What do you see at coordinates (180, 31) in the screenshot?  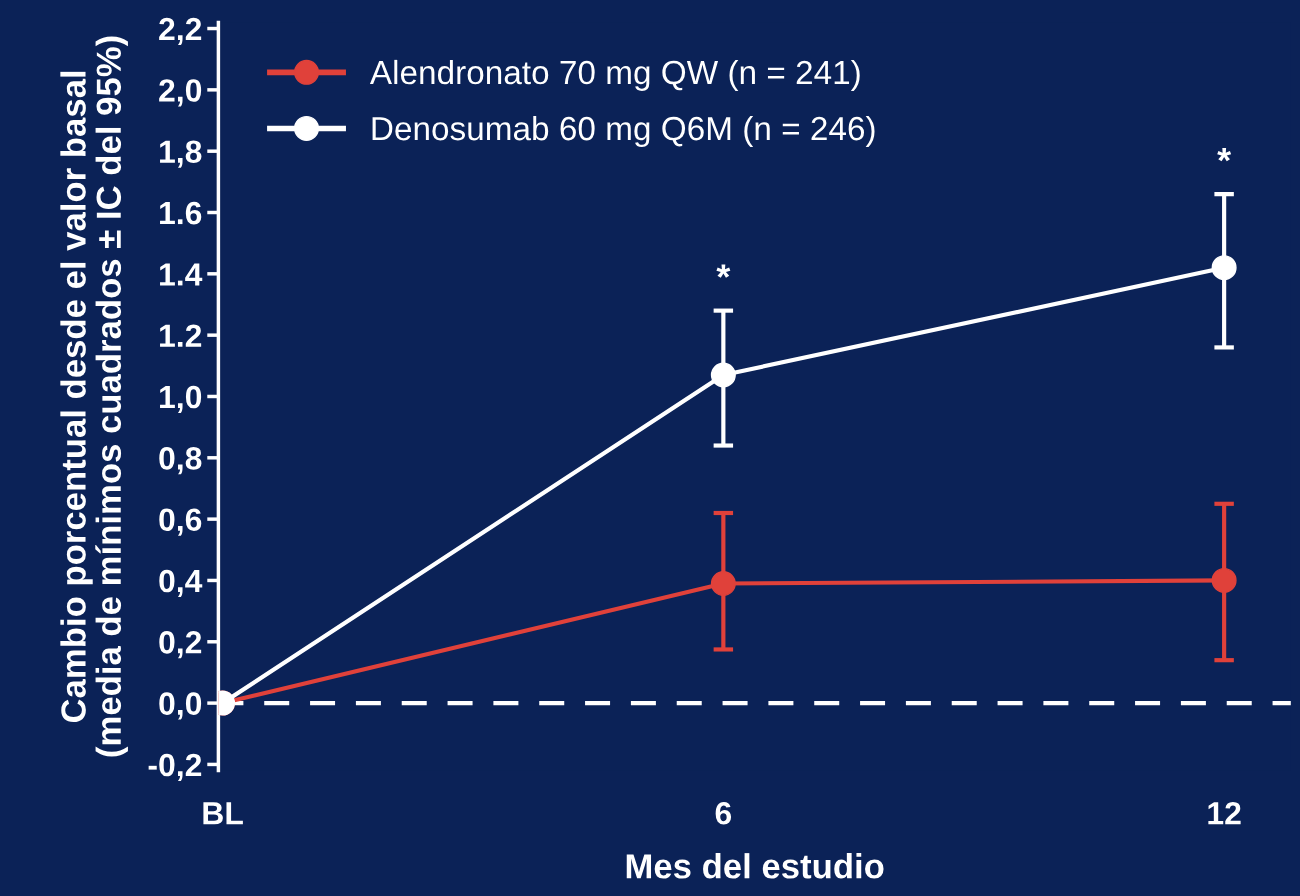 I see `y-tick-label: 2,2` at bounding box center [180, 31].